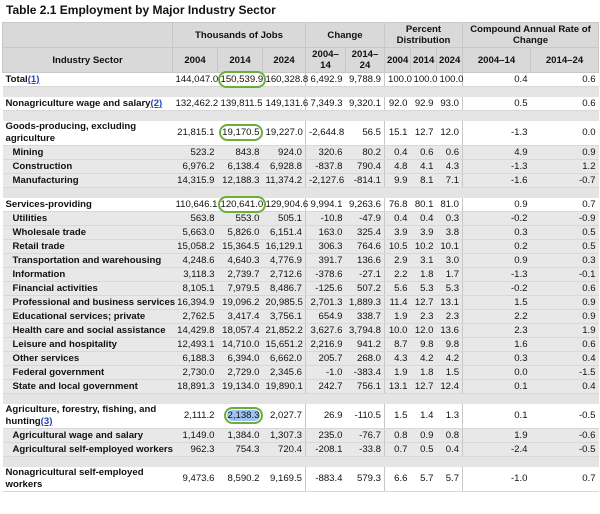  What do you see at coordinates (284, 416) in the screenshot?
I see `value-cell: 2,027.7` at bounding box center [284, 416].